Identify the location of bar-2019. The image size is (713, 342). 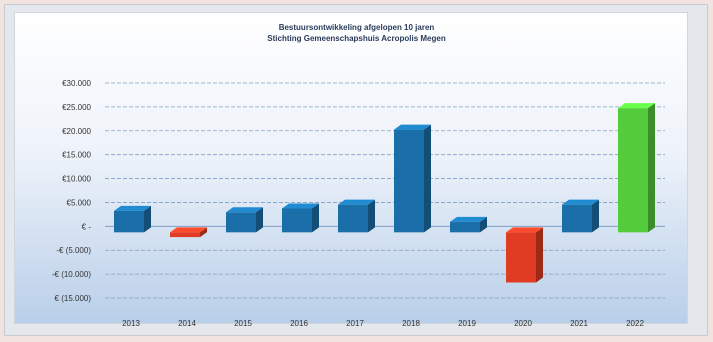
(468, 224).